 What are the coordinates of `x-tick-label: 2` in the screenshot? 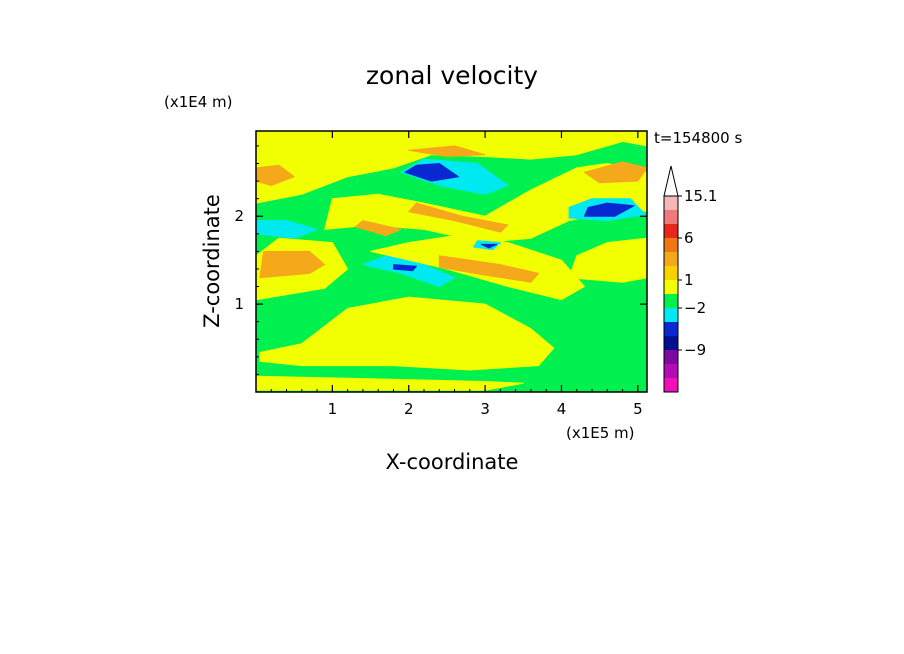 It's located at (409, 409).